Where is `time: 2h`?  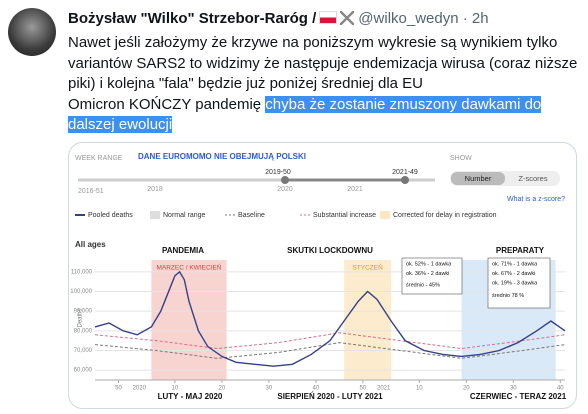
time: 2h is located at coordinates (480, 18).